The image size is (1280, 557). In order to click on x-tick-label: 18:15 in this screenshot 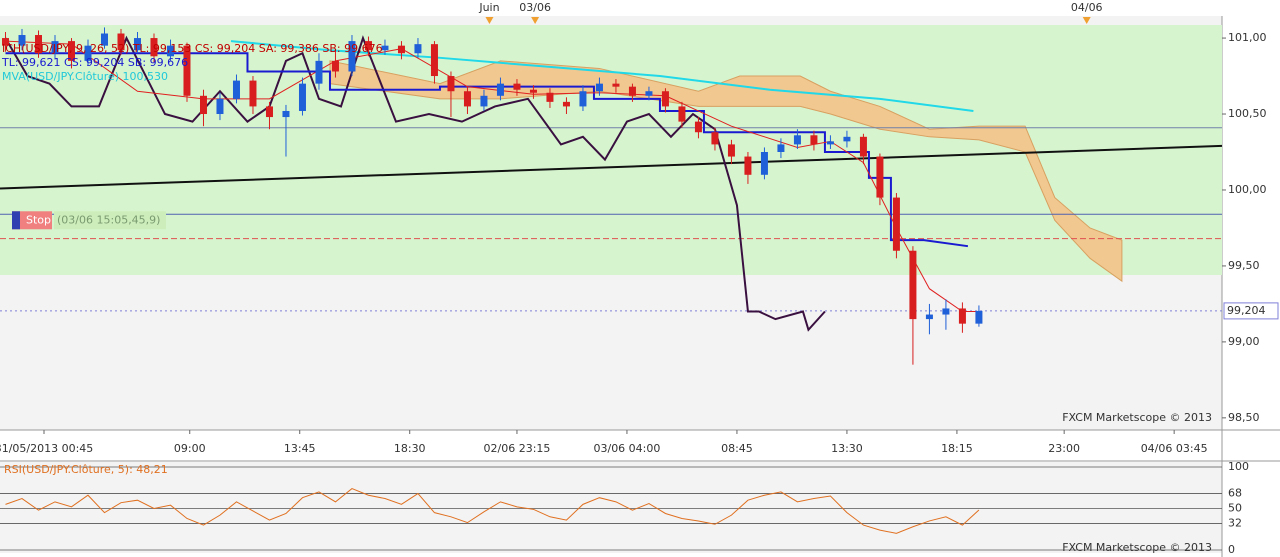, I will do `click(957, 448)`.